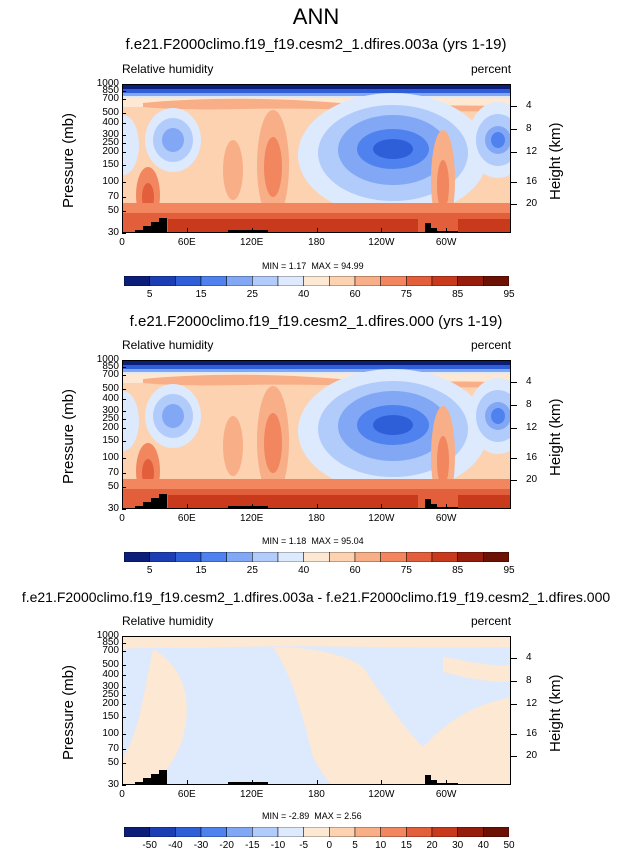 The width and height of the screenshot is (632, 851). Describe the element at coordinates (514, 681) in the screenshot. I see `panel-3-height-tick` at that location.